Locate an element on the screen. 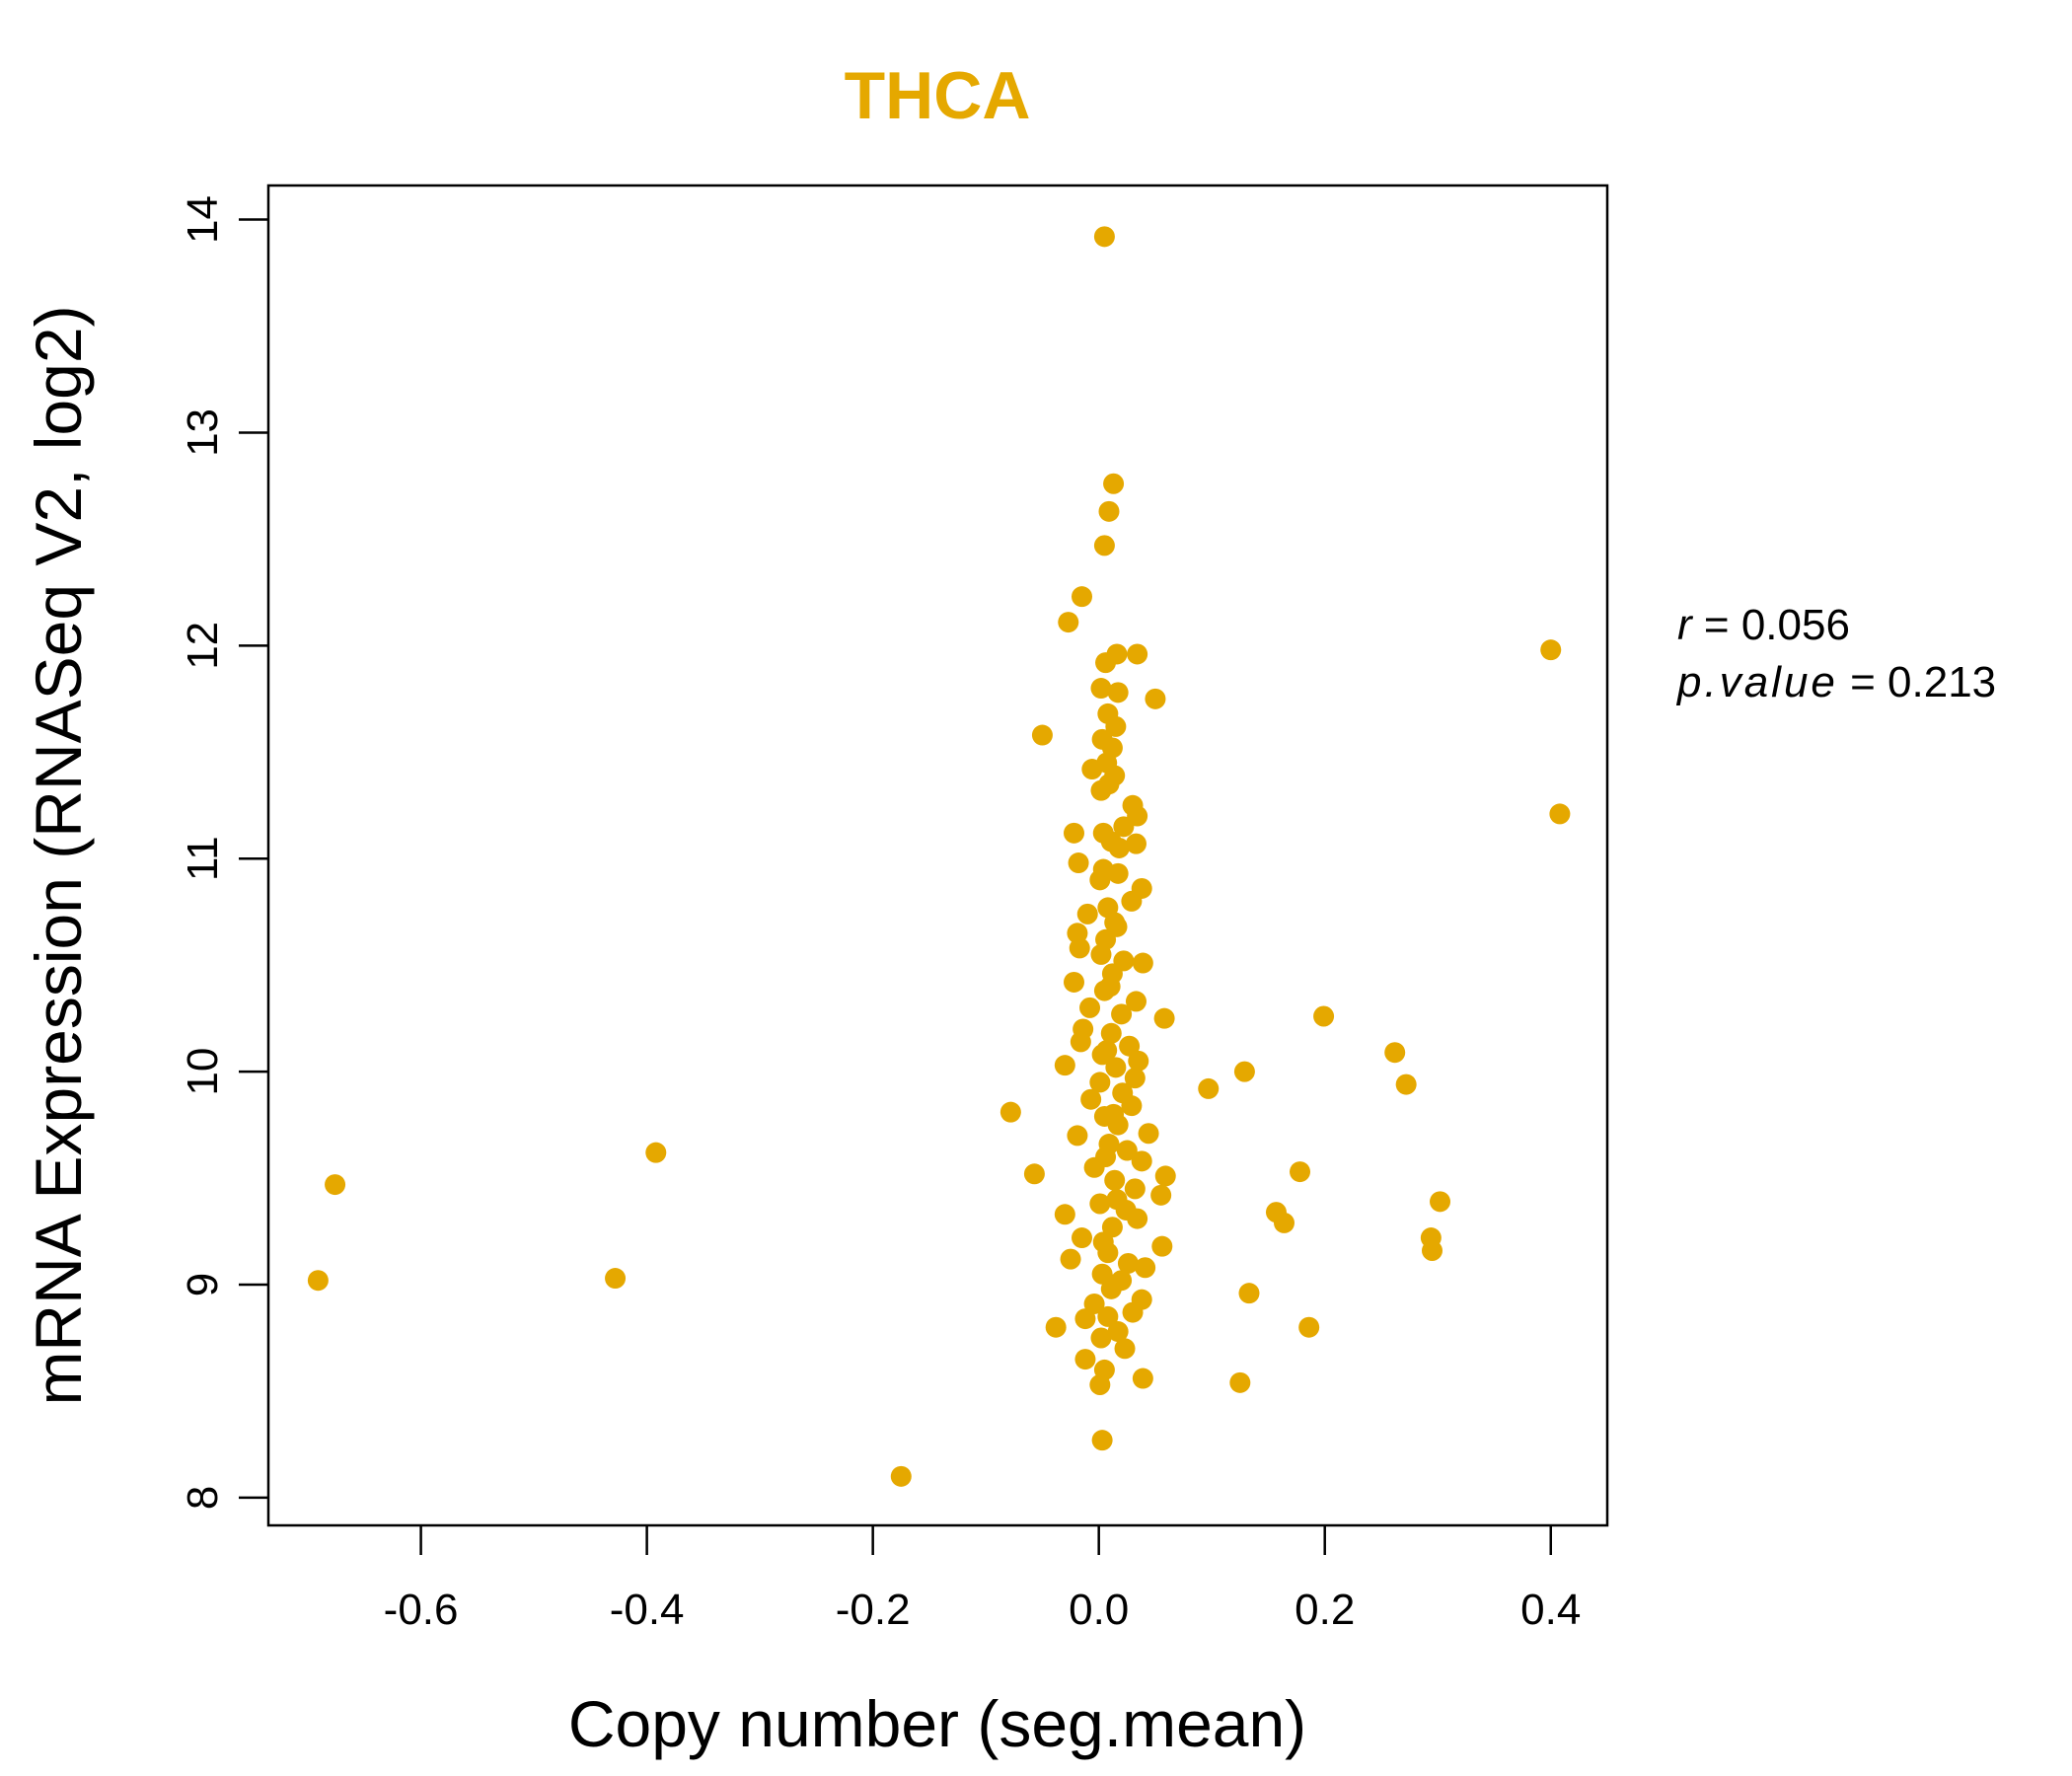 The height and width of the screenshot is (1776, 2072). x-axis-label: Copy number (seg.mean) is located at coordinates (937, 1724).